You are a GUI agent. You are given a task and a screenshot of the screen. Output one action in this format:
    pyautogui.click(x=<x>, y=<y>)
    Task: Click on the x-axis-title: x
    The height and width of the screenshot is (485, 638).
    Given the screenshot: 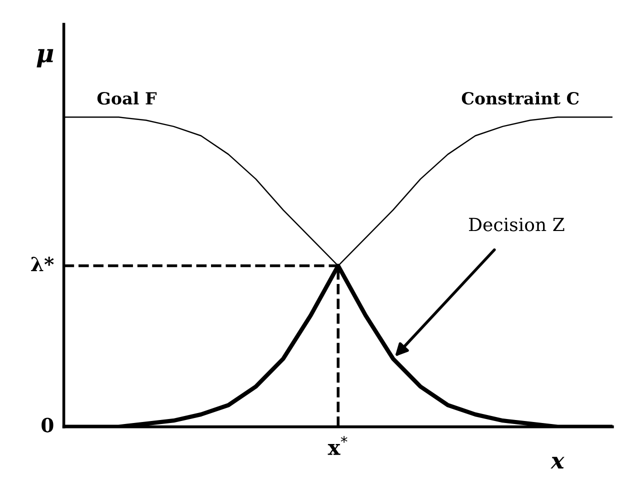 What is the action you would take?
    pyautogui.click(x=557, y=462)
    